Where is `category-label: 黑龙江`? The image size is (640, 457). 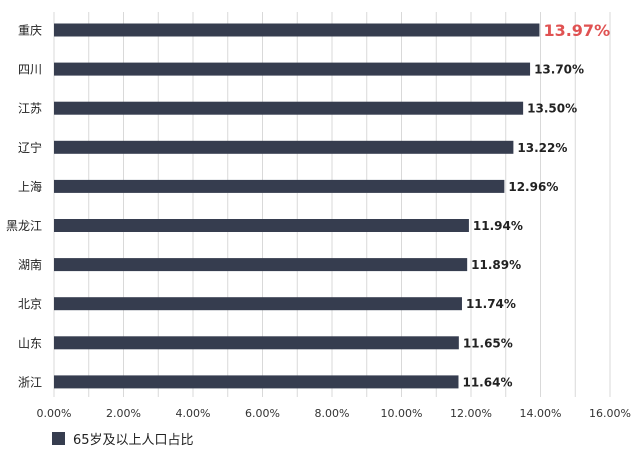 category-label: 黑龙江 is located at coordinates (24, 226).